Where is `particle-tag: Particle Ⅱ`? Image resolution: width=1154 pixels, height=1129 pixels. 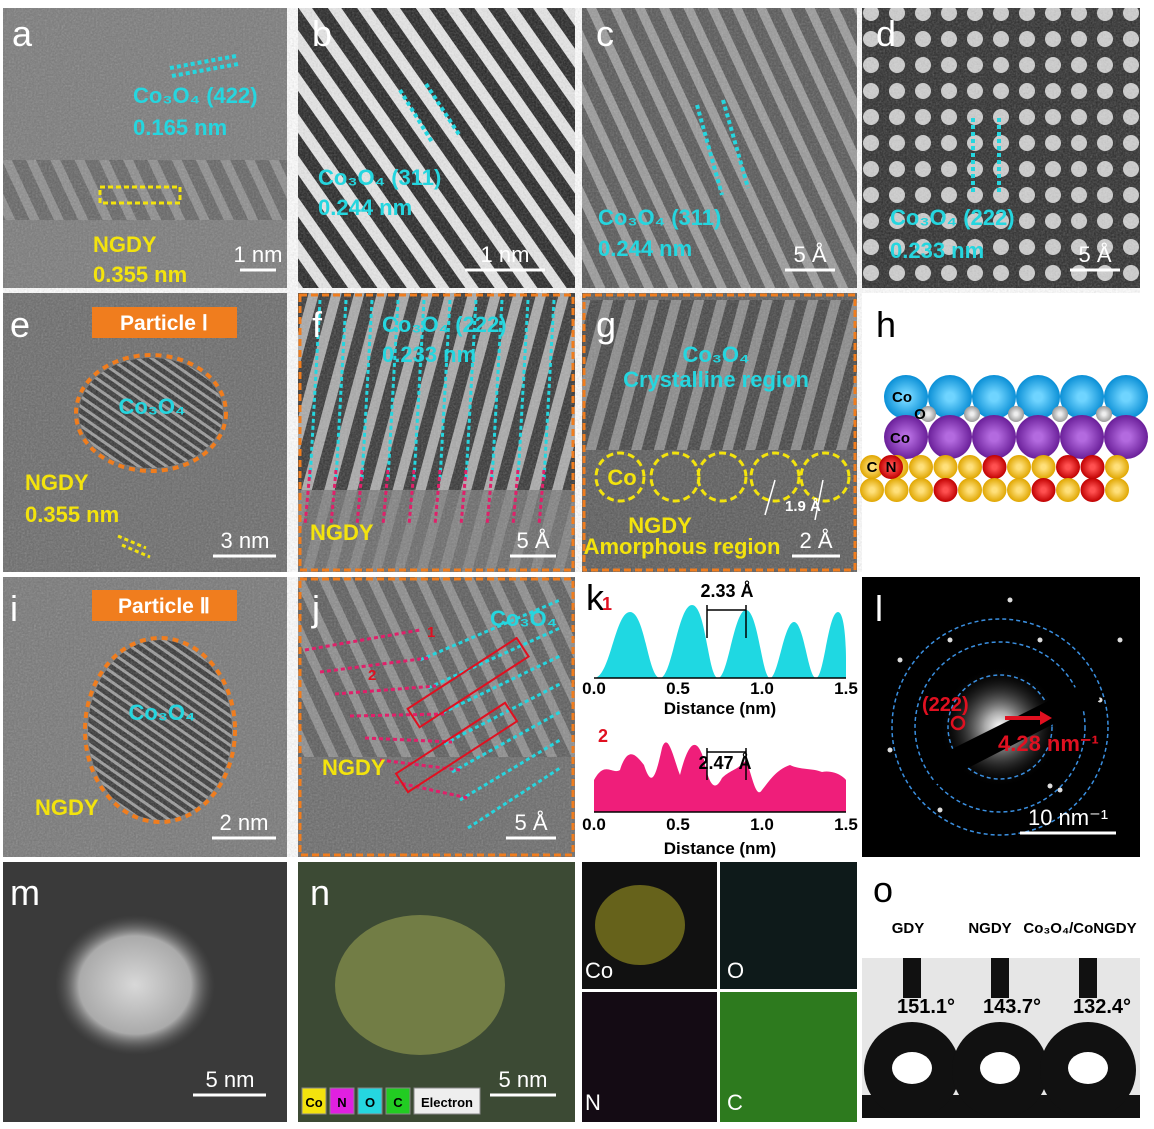
particle-tag: Particle Ⅱ is located at coordinates (164, 606).